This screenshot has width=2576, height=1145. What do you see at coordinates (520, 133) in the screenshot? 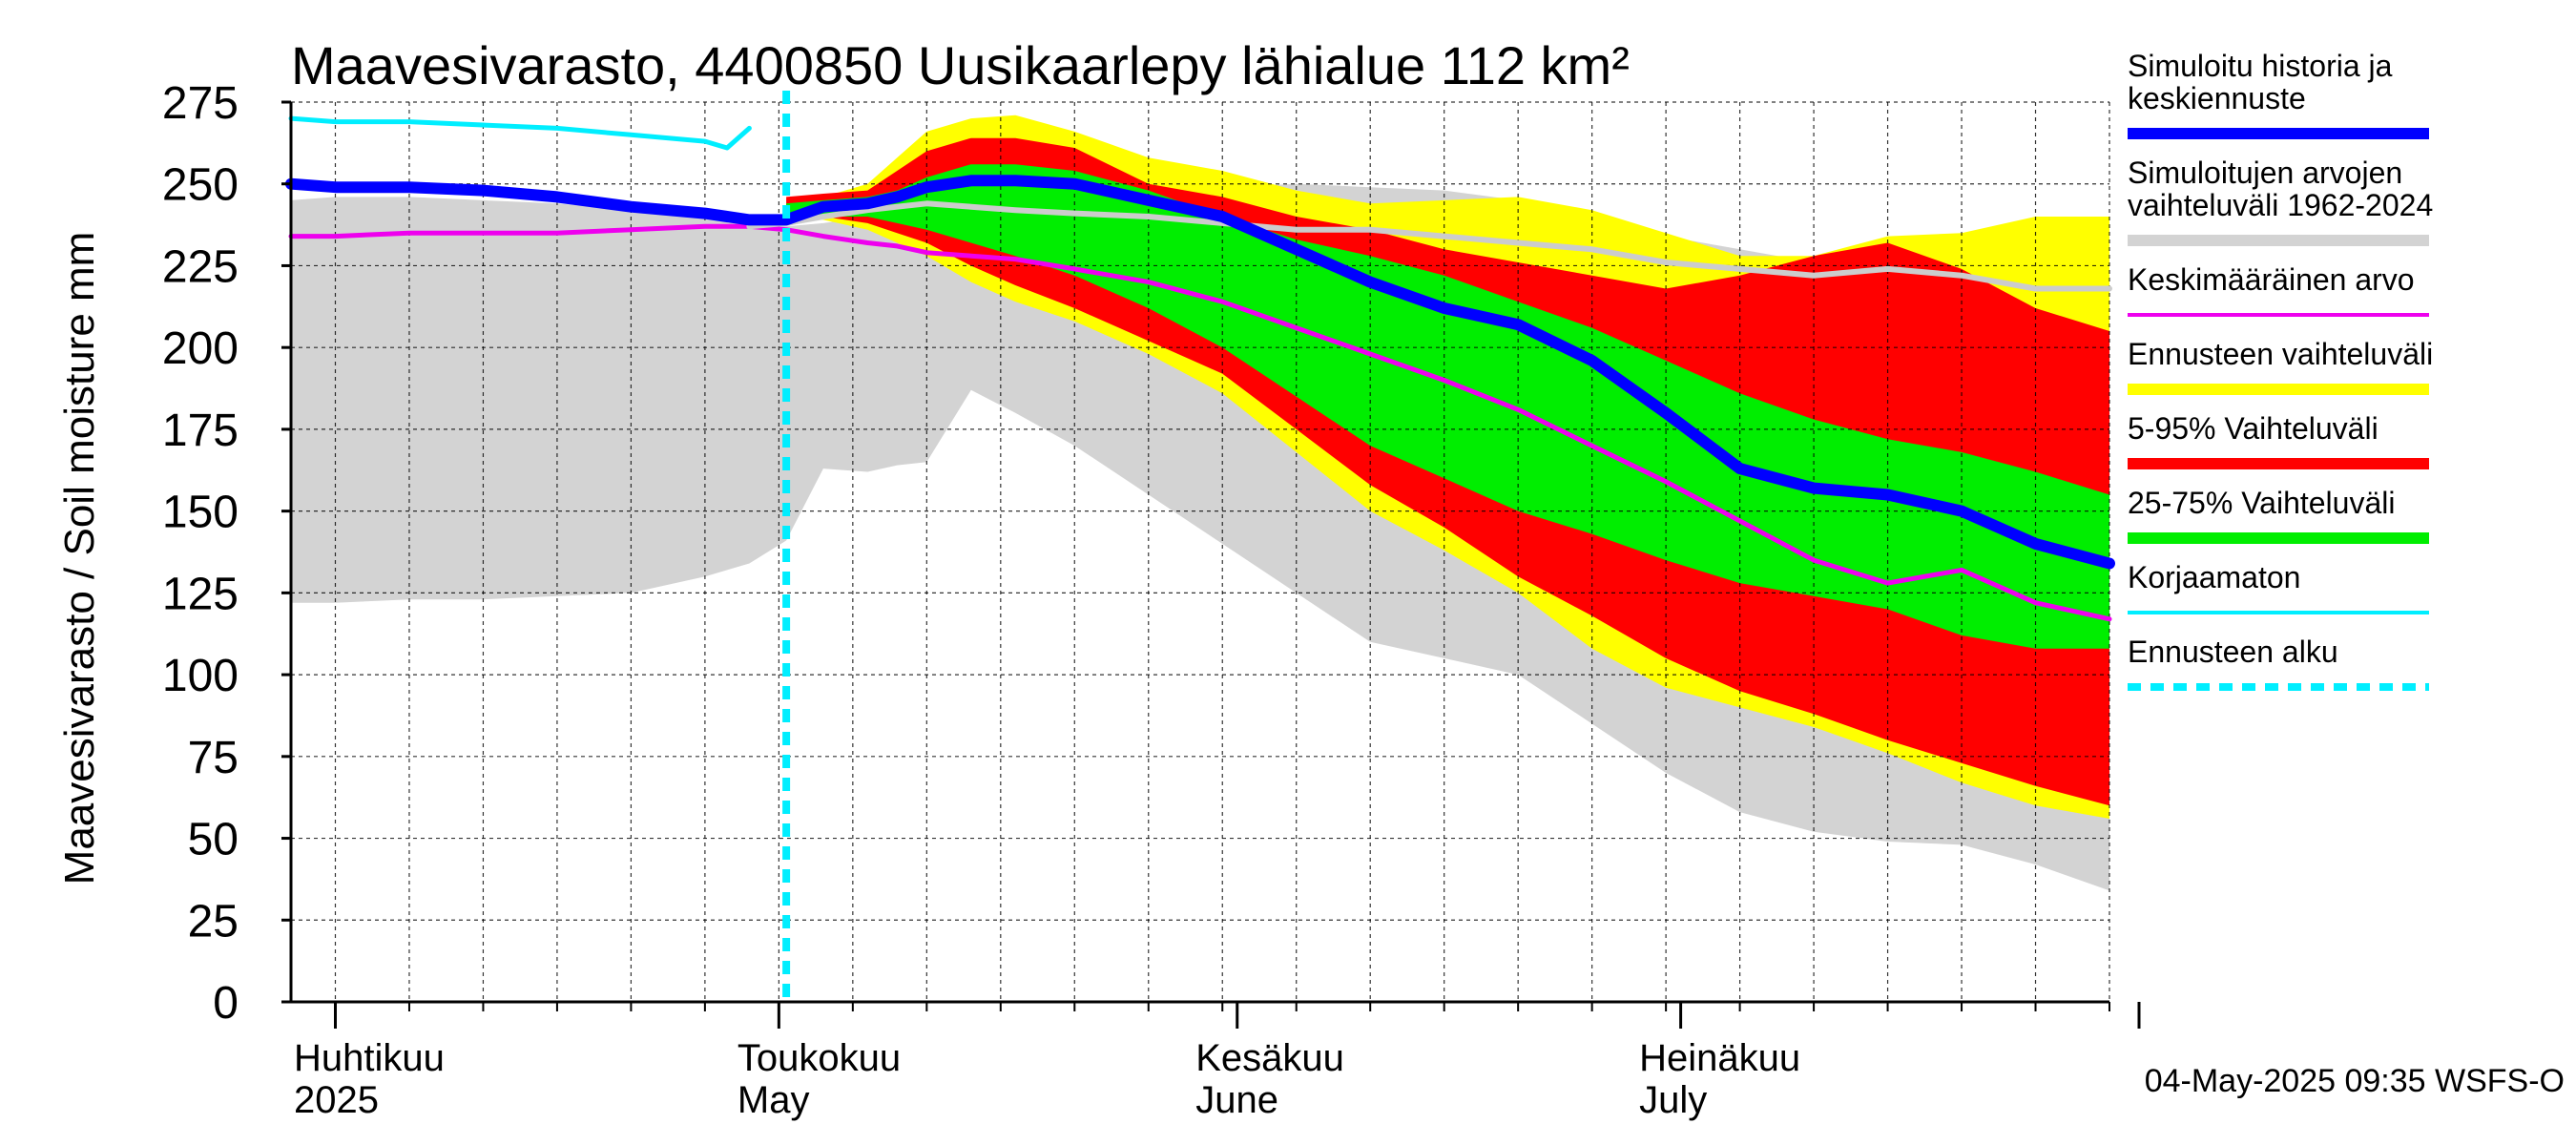
I see `line-korjaamaton` at bounding box center [520, 133].